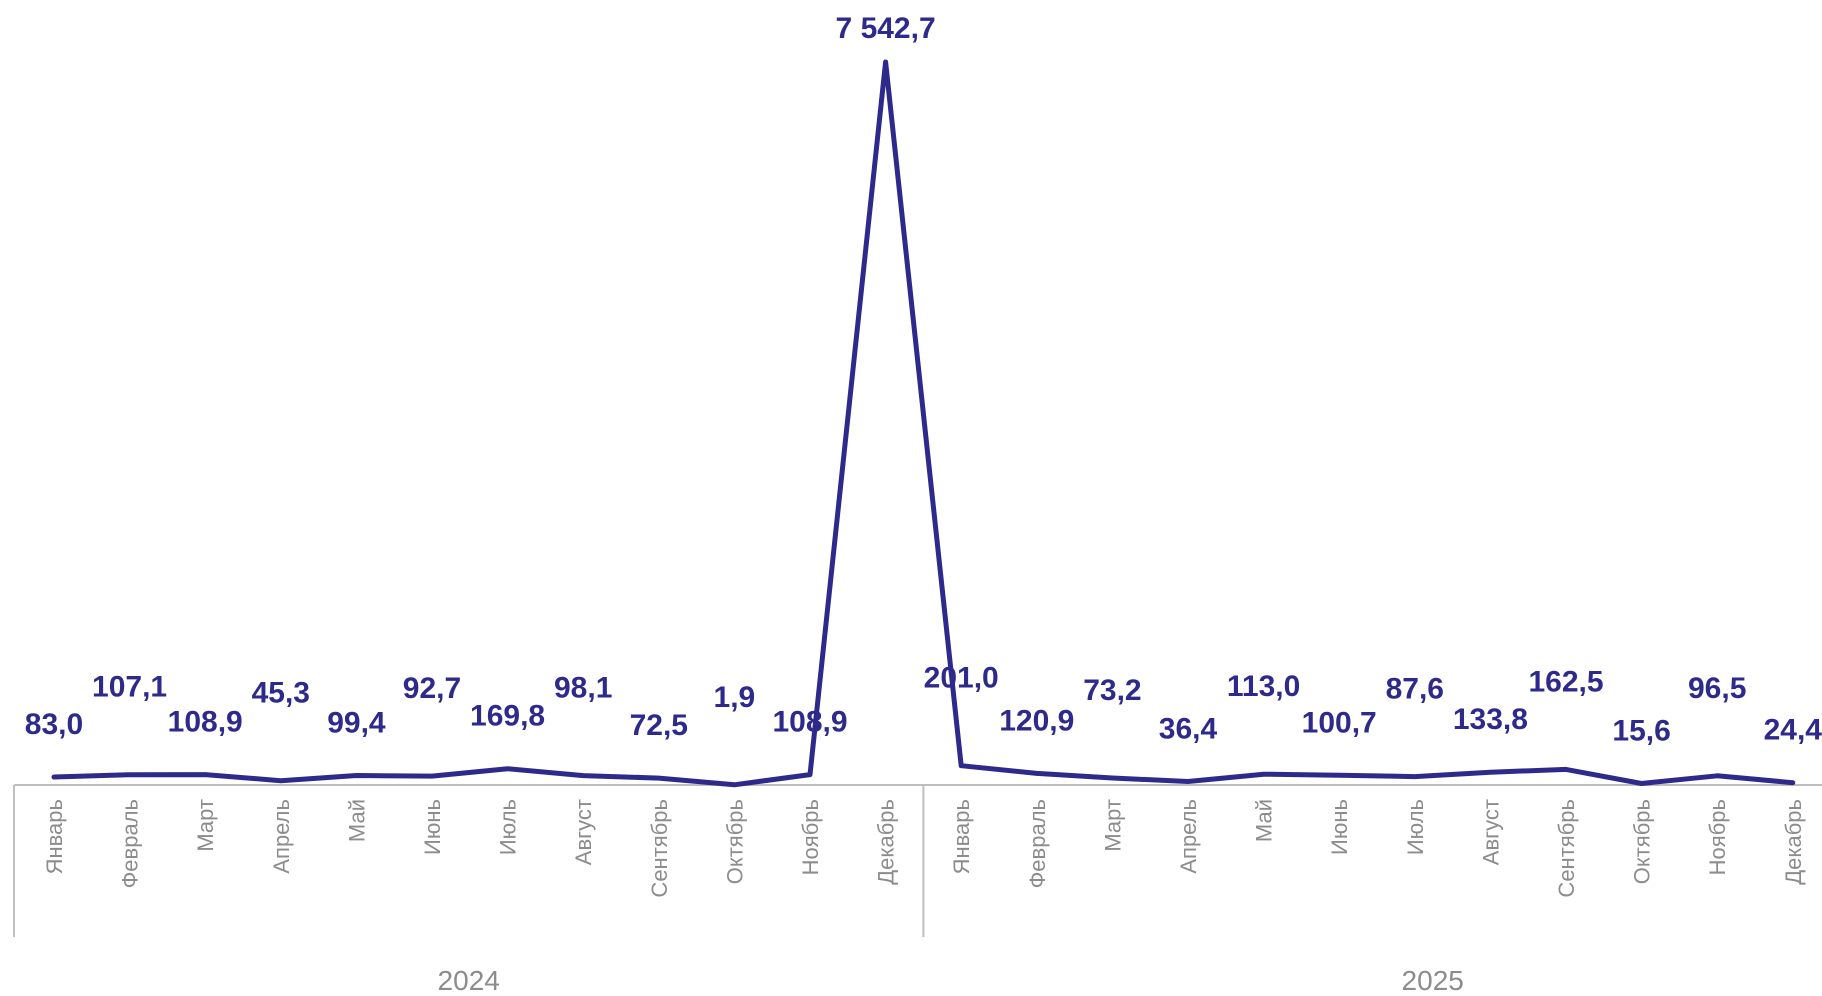 This screenshot has height=996, width=1822. Describe the element at coordinates (1415, 689) in the screenshot. I see `data-label: 87,6` at that location.